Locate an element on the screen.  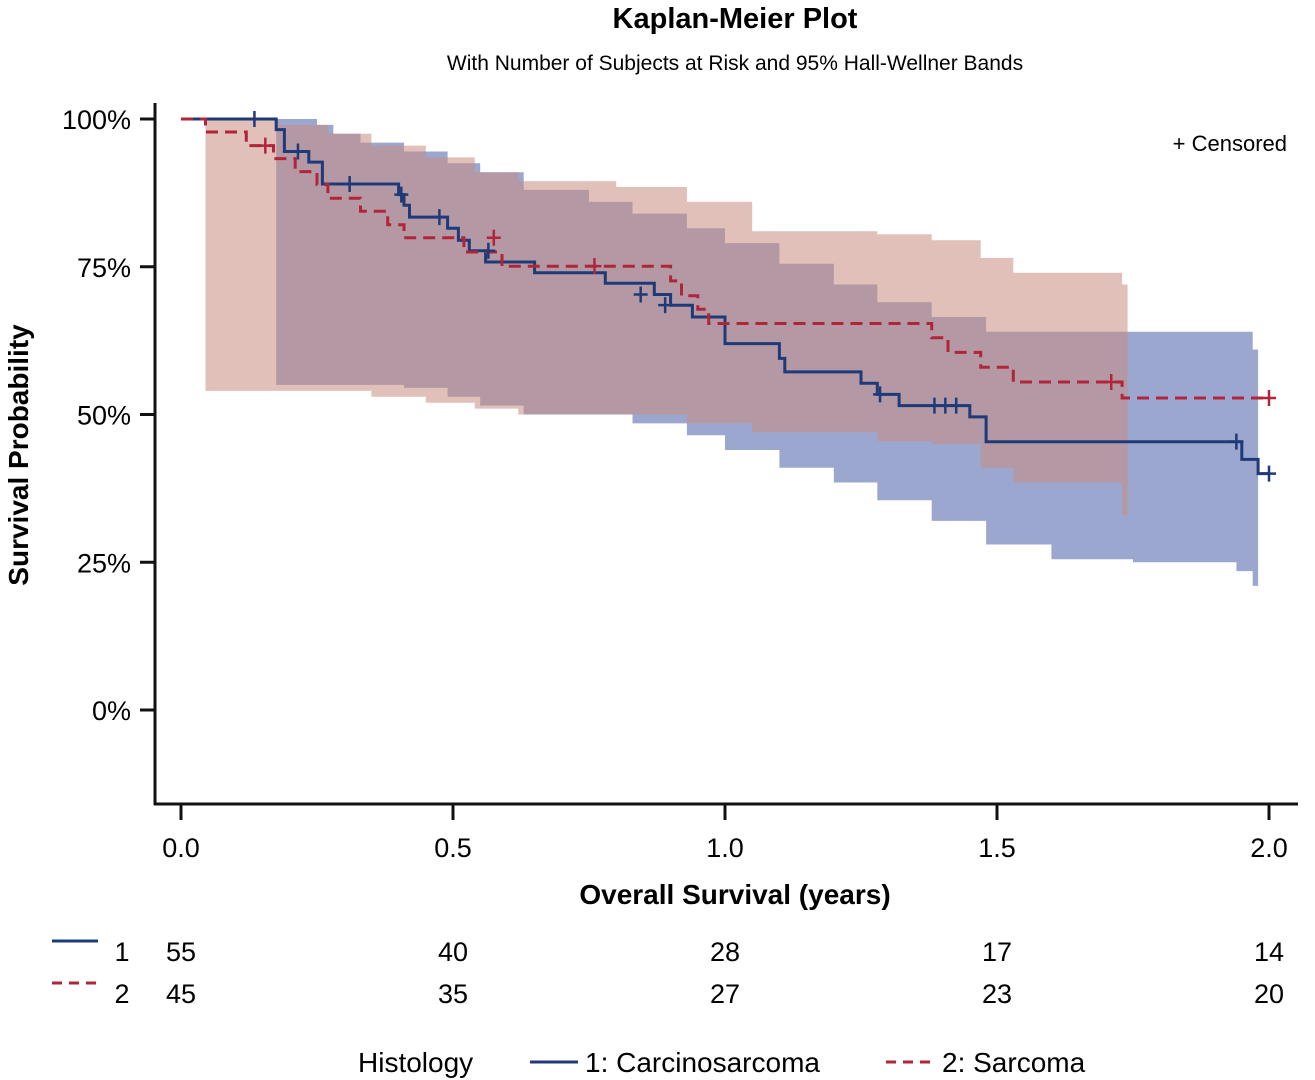
risk-count: 17 is located at coordinates (997, 952).